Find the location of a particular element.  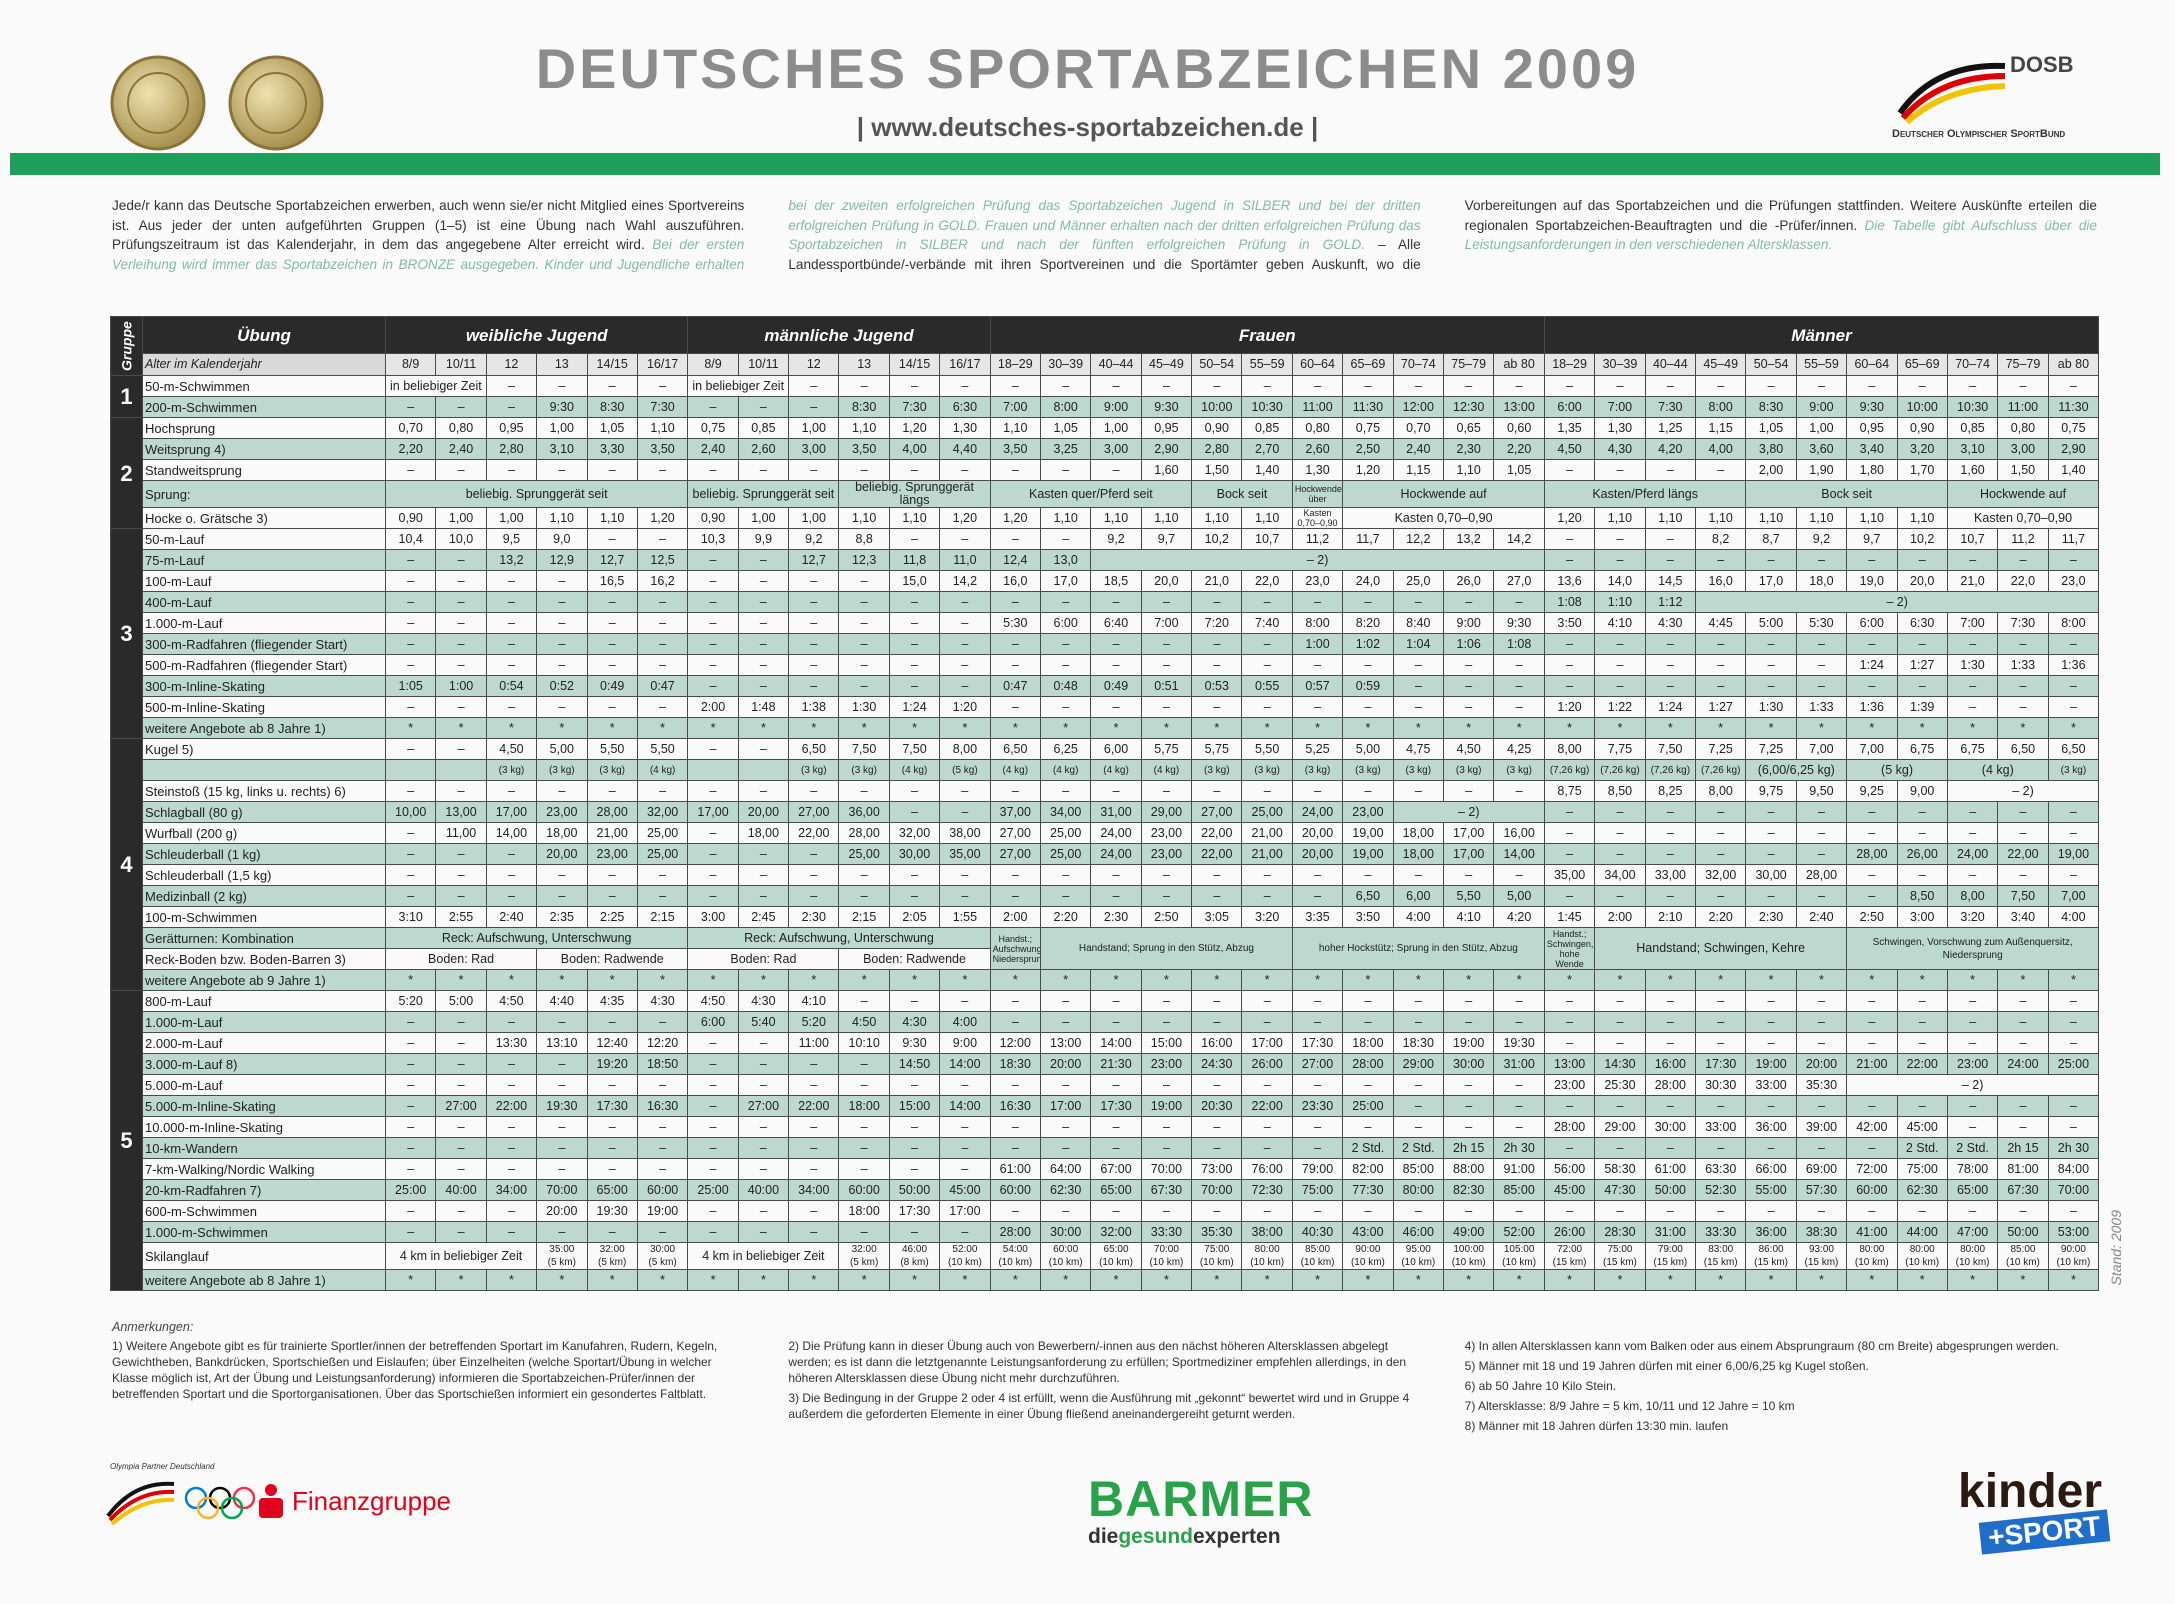

cell: 28:00 is located at coordinates (1569, 1127).